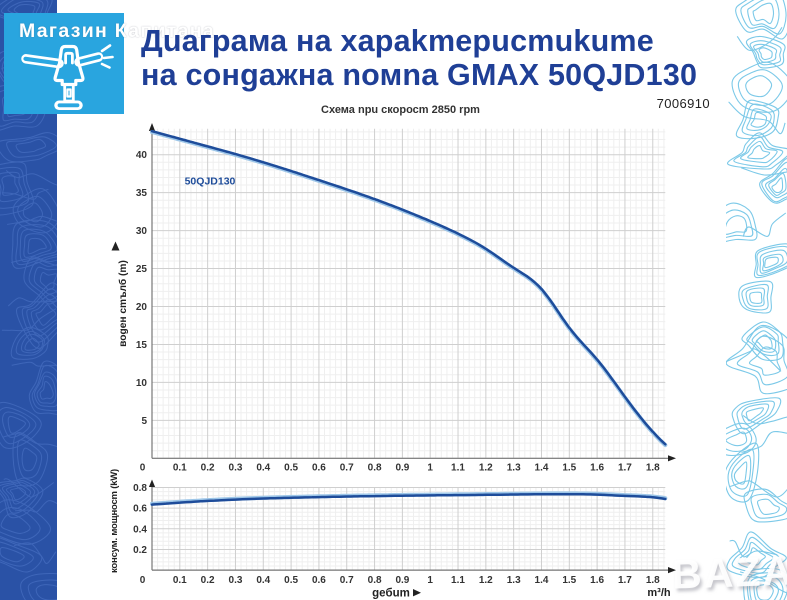 The width and height of the screenshot is (787, 600). I want to click on svg-text: m³/h, so click(659, 593).